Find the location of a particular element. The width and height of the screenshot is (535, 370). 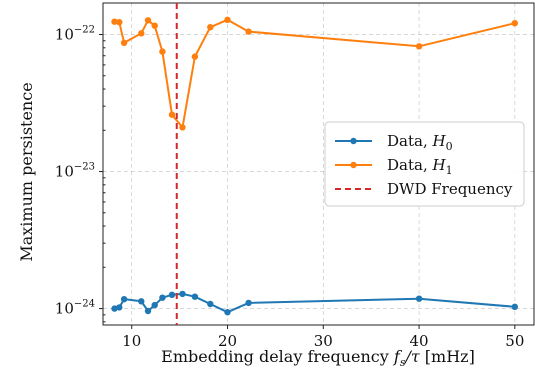

x-tick-label: 10 is located at coordinates (131, 341).